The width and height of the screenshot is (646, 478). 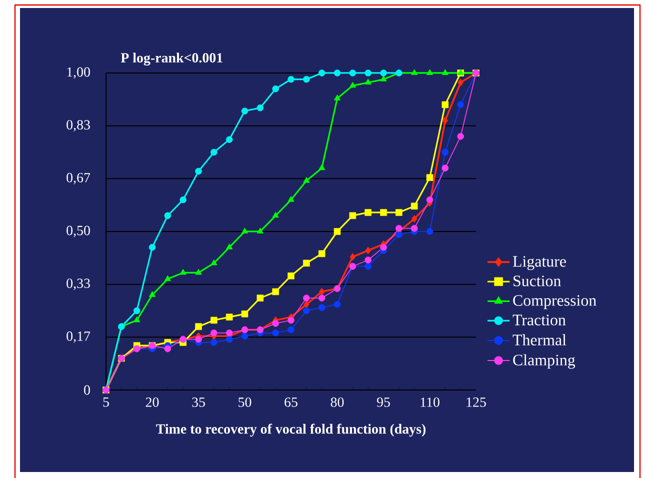 What do you see at coordinates (78, 337) in the screenshot?
I see `y-tick-label: 0,17` at bounding box center [78, 337].